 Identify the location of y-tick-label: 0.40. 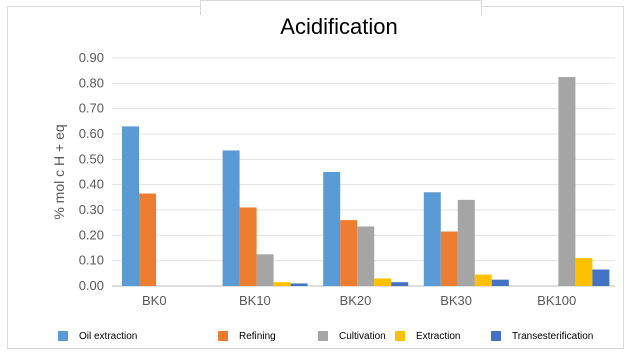
(91, 184).